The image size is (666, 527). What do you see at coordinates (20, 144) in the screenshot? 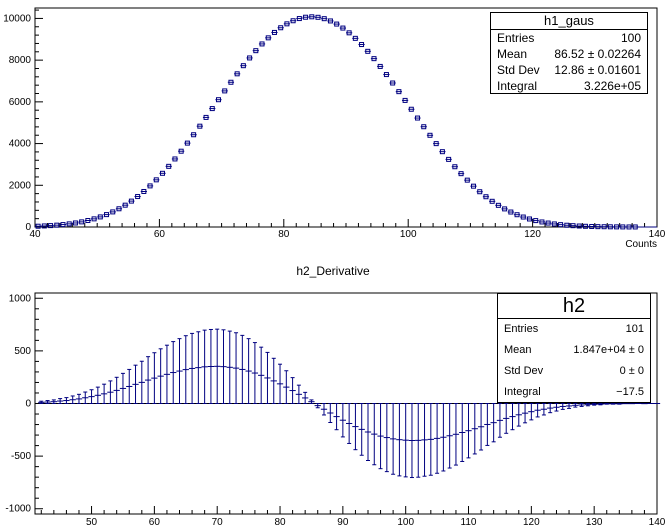
I see `y-tick-label: 4000` at bounding box center [20, 144].